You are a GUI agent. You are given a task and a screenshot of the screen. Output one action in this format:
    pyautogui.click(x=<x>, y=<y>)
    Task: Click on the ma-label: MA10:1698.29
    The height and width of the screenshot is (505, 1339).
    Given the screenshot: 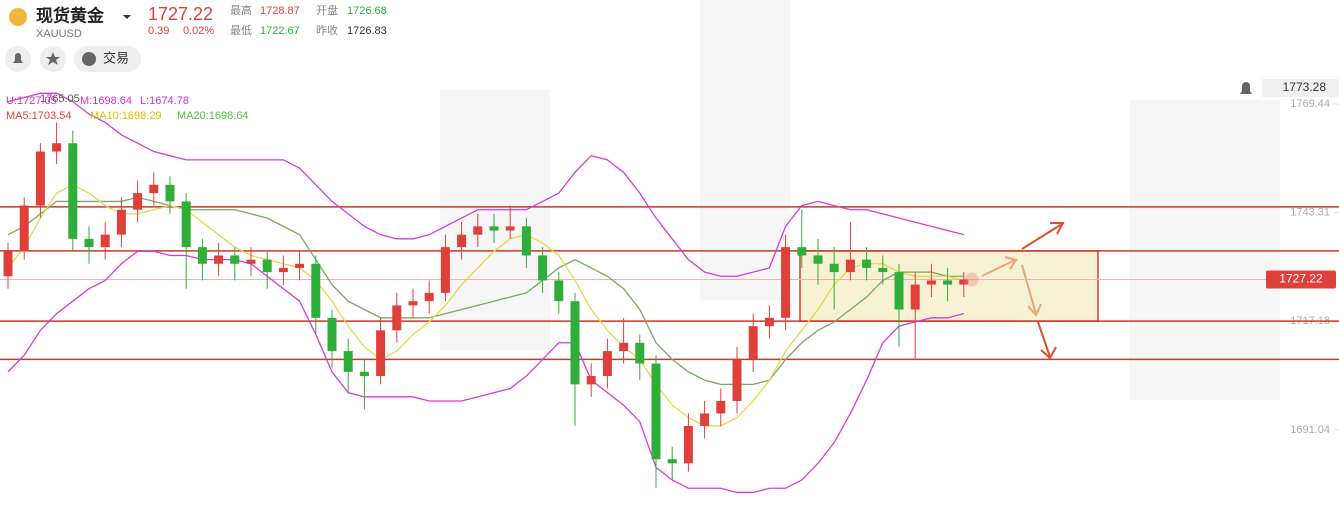 What is the action you would take?
    pyautogui.click(x=126, y=116)
    